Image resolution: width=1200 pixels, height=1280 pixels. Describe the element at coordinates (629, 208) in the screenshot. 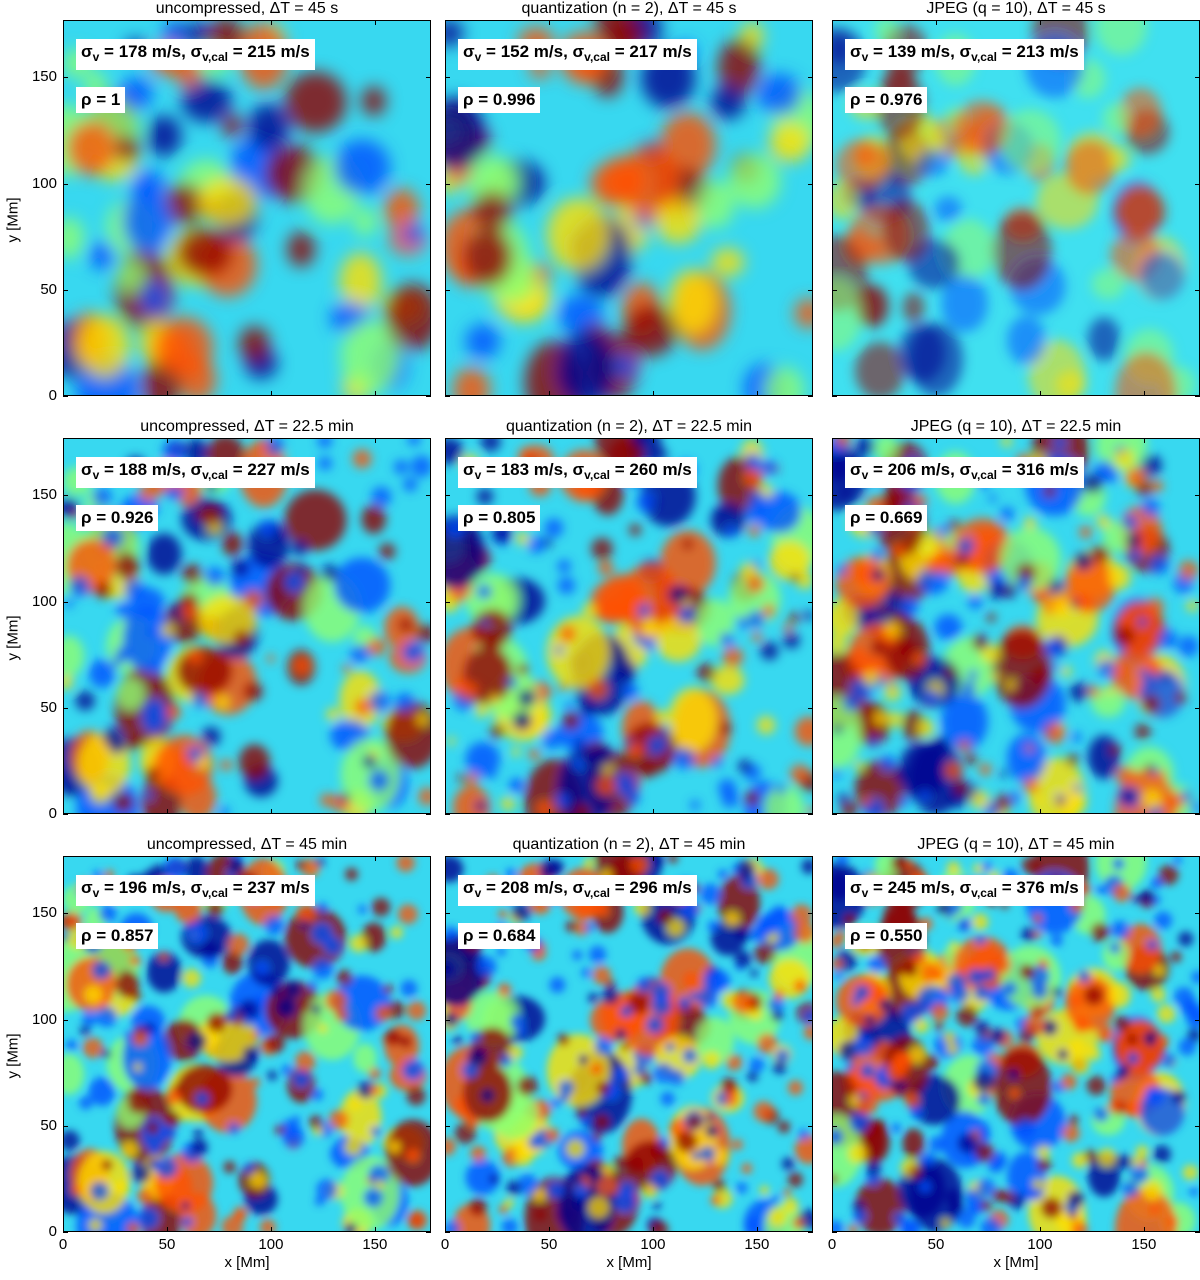

I see `map-frame: σv = 152 m/s, σv,cal = 217 m/s ρ = 0.996` at that location.